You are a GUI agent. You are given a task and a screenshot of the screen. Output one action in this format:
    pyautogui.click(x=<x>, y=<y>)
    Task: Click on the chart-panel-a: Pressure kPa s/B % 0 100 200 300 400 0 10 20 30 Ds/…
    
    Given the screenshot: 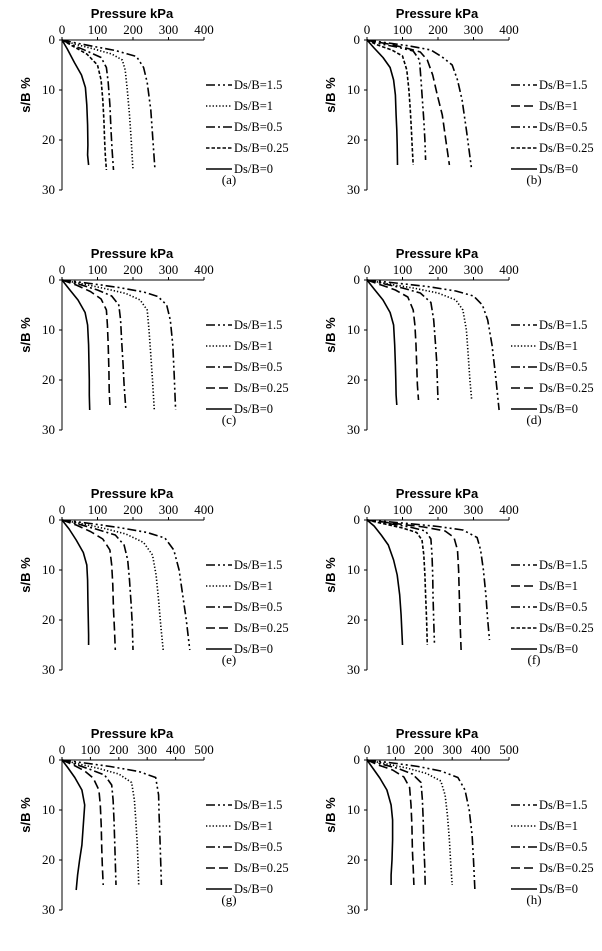 What is the action you would take?
    pyautogui.click(x=154, y=115)
    